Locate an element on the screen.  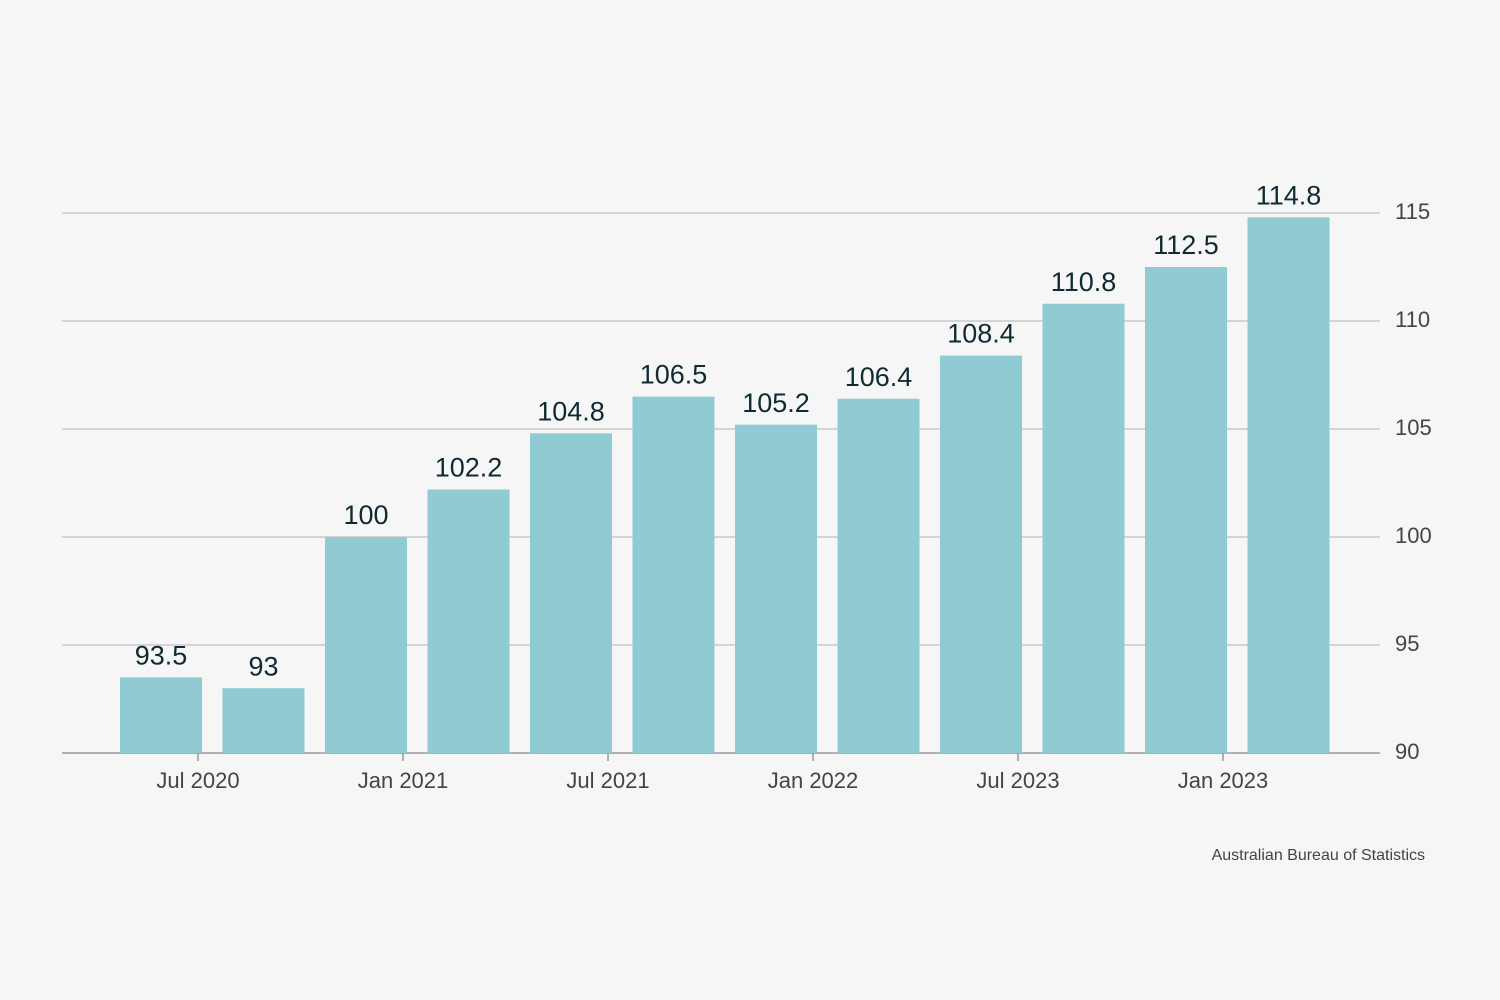
y-tick-label: 105 is located at coordinates (1413, 427).